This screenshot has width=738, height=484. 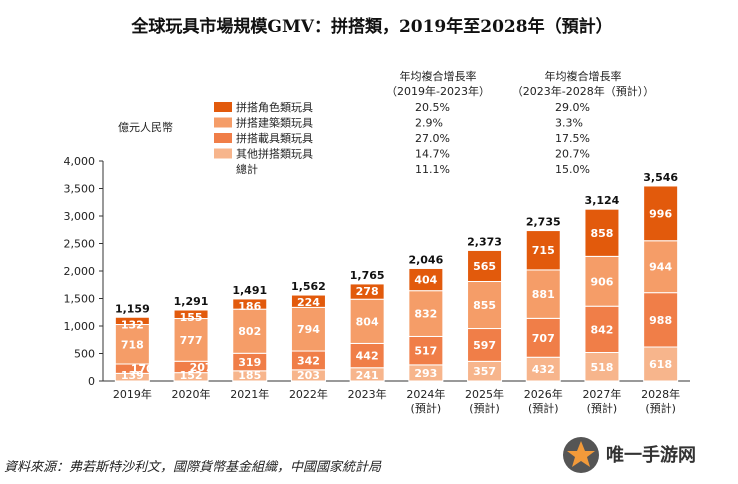 I want to click on cagr-header-1-line-1: 年均複合增長率, so click(x=438, y=76).